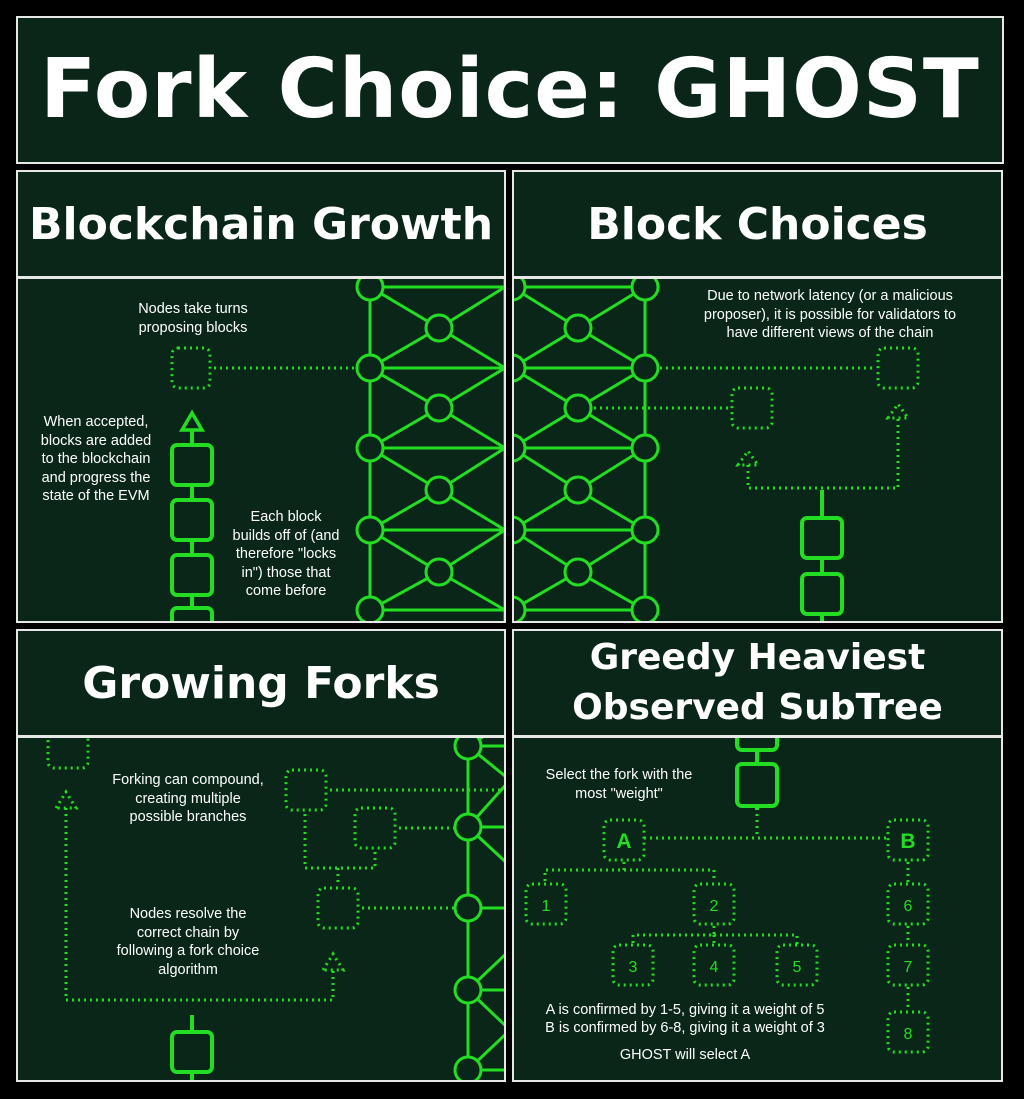 This screenshot has height=1099, width=1024. What do you see at coordinates (191, 368) in the screenshot?
I see `proposed-block` at bounding box center [191, 368].